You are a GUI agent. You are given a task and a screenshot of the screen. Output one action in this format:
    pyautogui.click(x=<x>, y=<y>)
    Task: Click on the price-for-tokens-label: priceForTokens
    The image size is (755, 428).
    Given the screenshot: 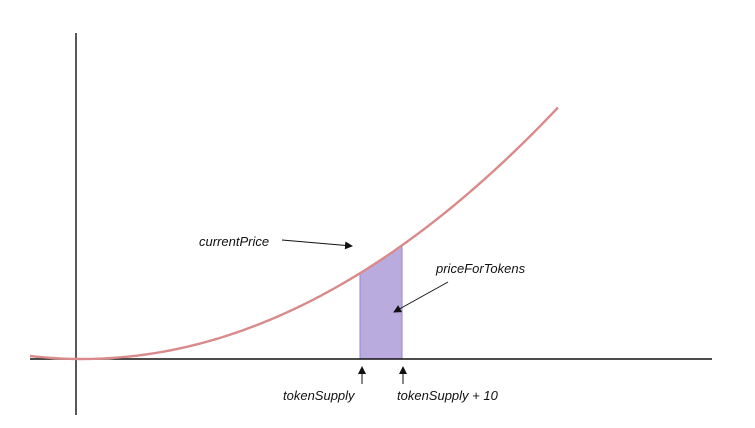 What is the action you would take?
    pyautogui.click(x=480, y=268)
    